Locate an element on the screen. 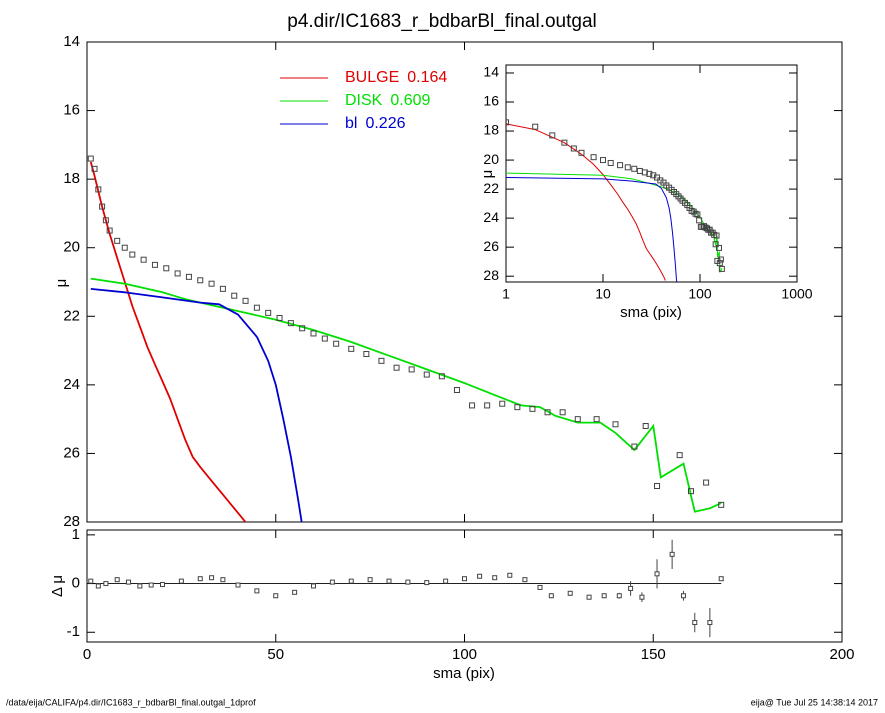  y-tick-label: 24 is located at coordinates (71, 384).